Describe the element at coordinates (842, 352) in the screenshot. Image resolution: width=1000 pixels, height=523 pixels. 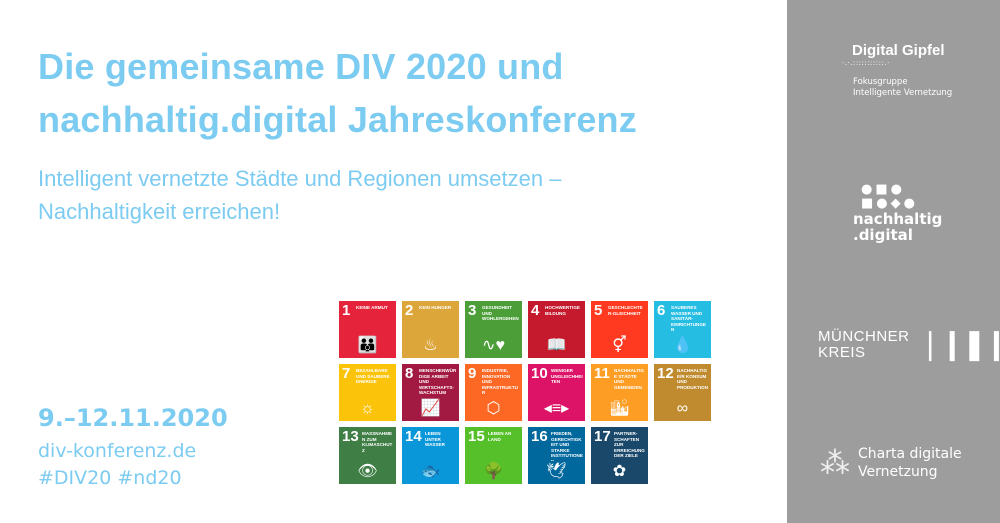
I see `mk-line2: KREIS` at that location.